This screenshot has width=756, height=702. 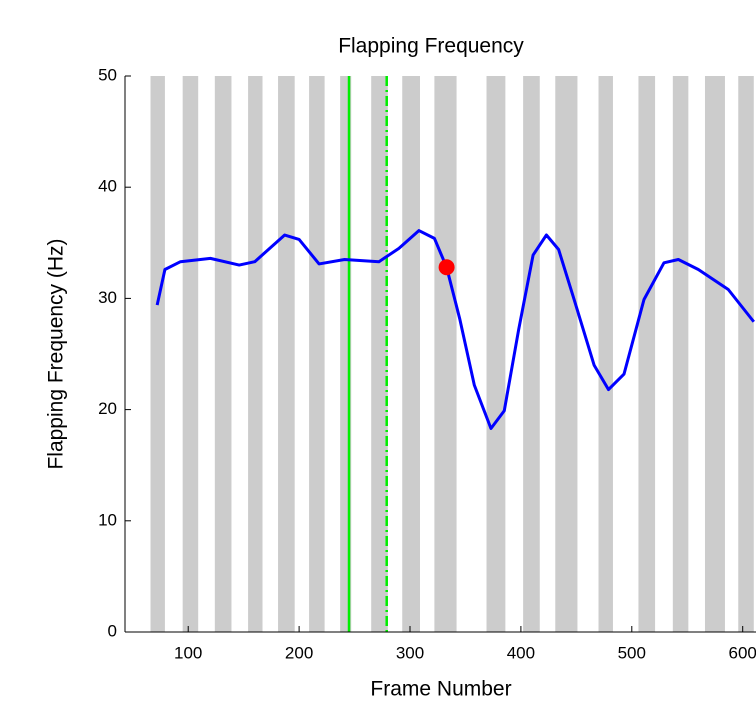 What do you see at coordinates (410, 652) in the screenshot?
I see `x-tick-label: 300` at bounding box center [410, 652].